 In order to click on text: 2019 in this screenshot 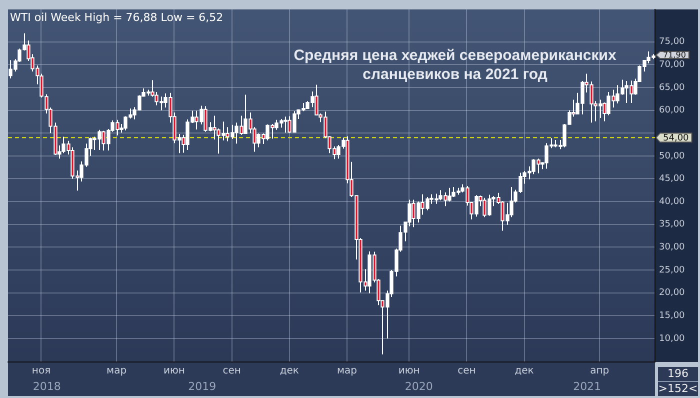, I will do `click(202, 386)`.